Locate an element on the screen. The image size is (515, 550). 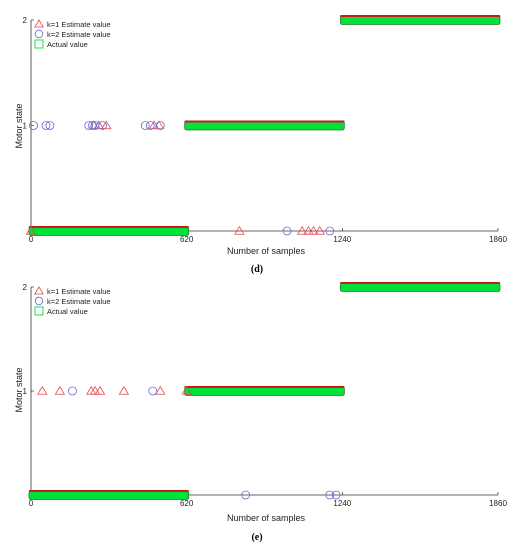
panel-caption: (d) is located at coordinates (257, 269).